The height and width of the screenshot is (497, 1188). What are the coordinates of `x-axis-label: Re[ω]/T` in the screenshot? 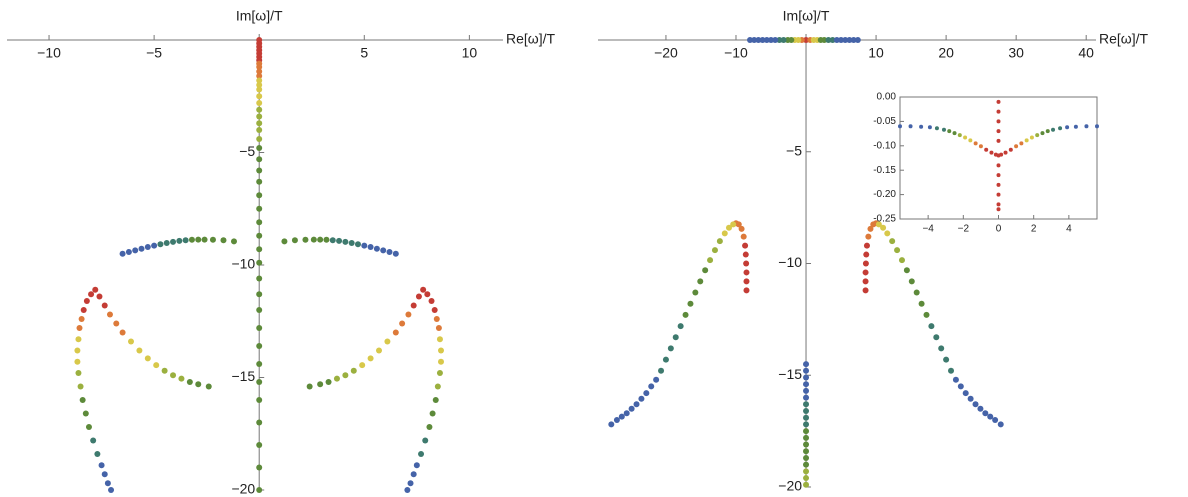 It's located at (530, 39).